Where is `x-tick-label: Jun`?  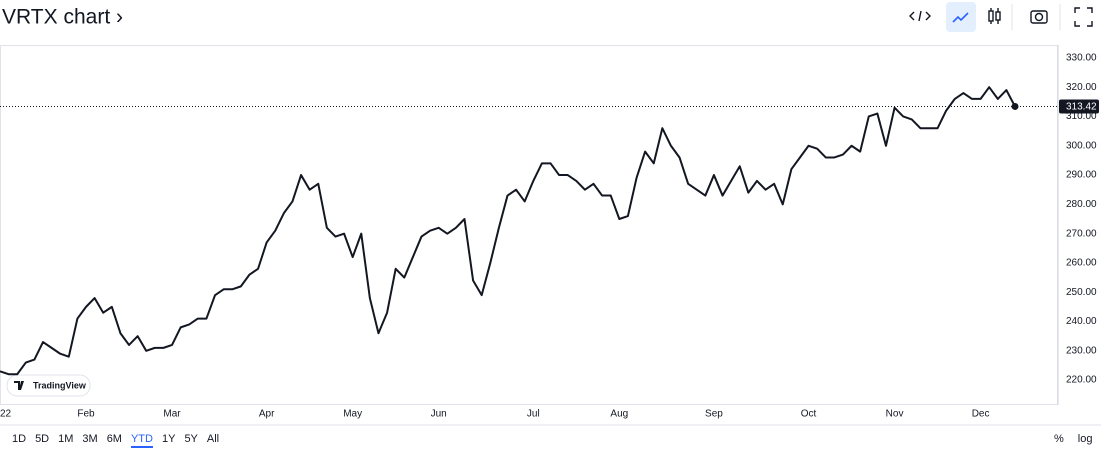
x-tick-label: Jun is located at coordinates (439, 414).